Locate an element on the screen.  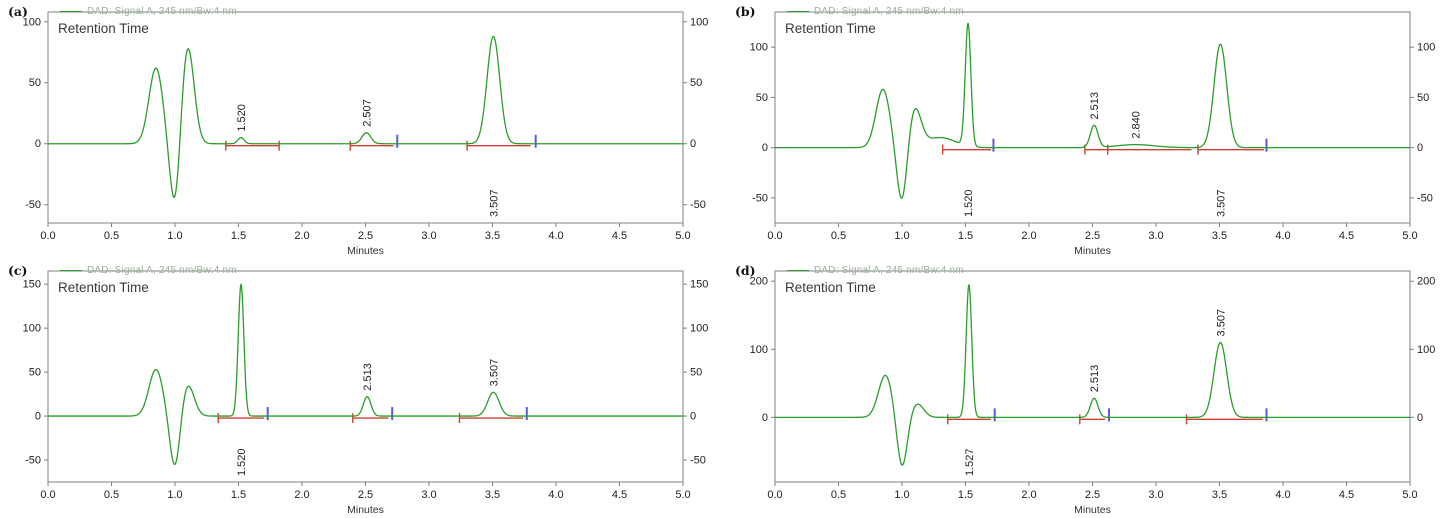
panel-letter: (a) is located at coordinates (18, 11).